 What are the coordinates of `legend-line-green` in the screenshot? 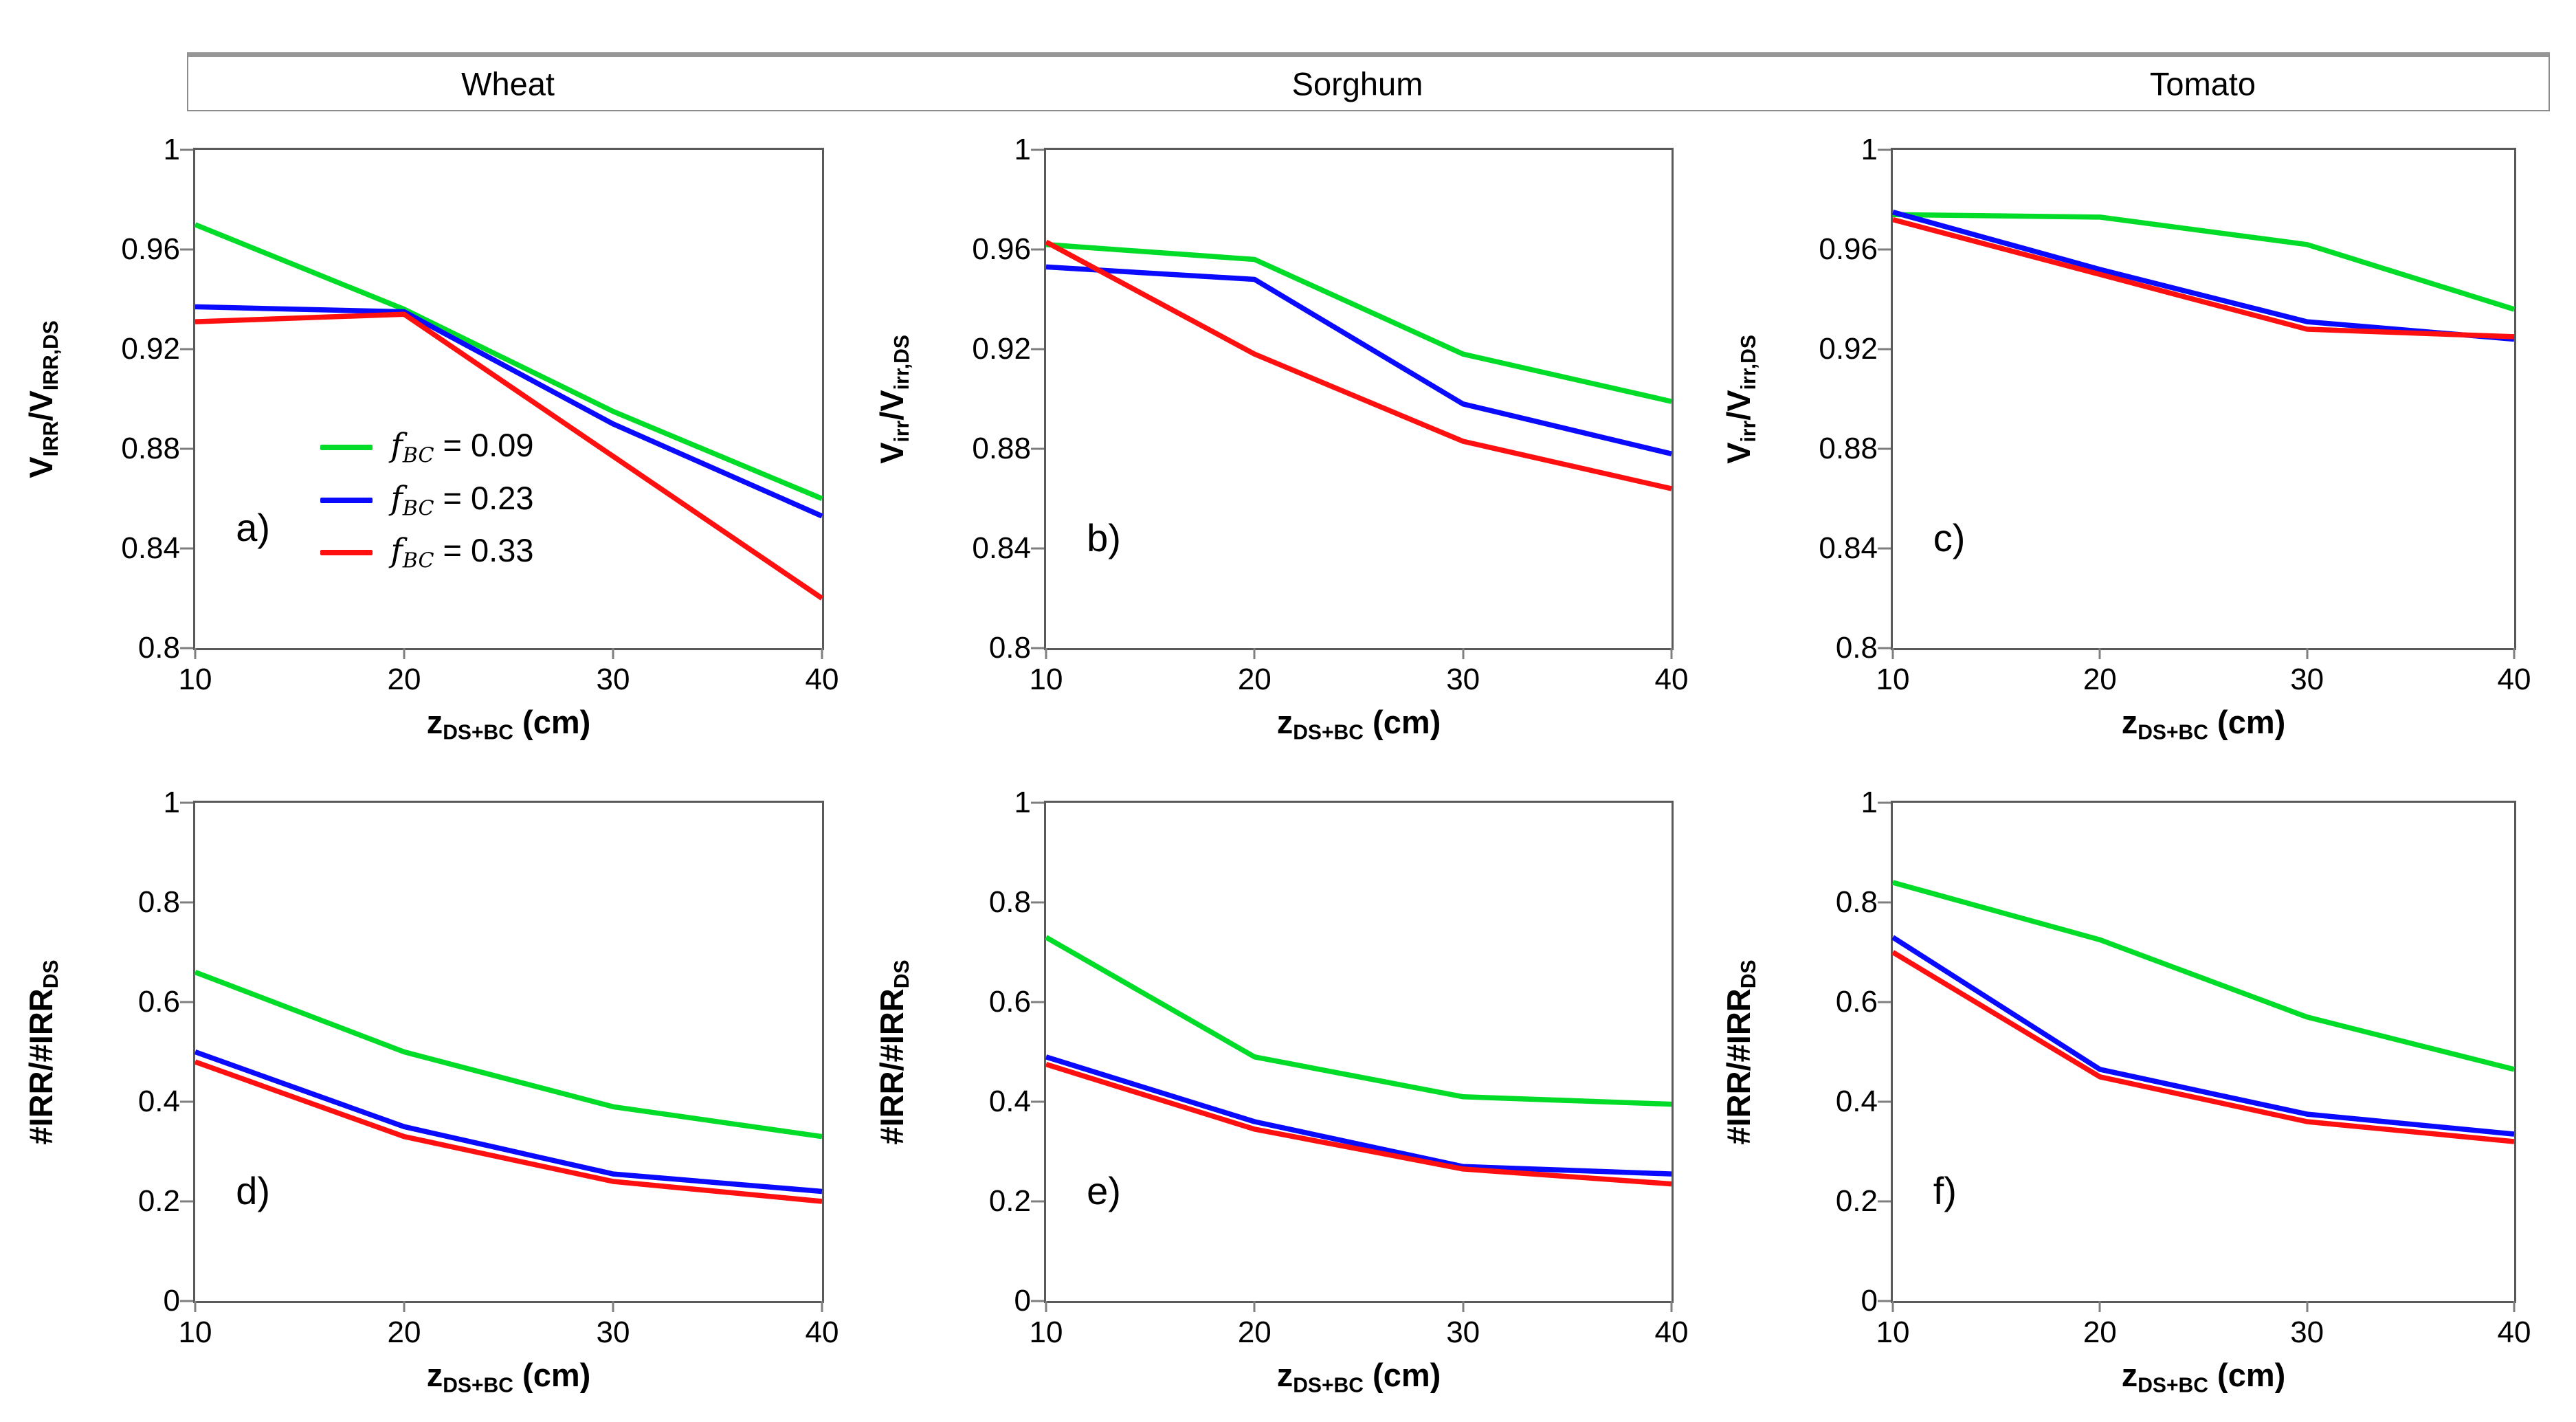 It's located at (346, 448).